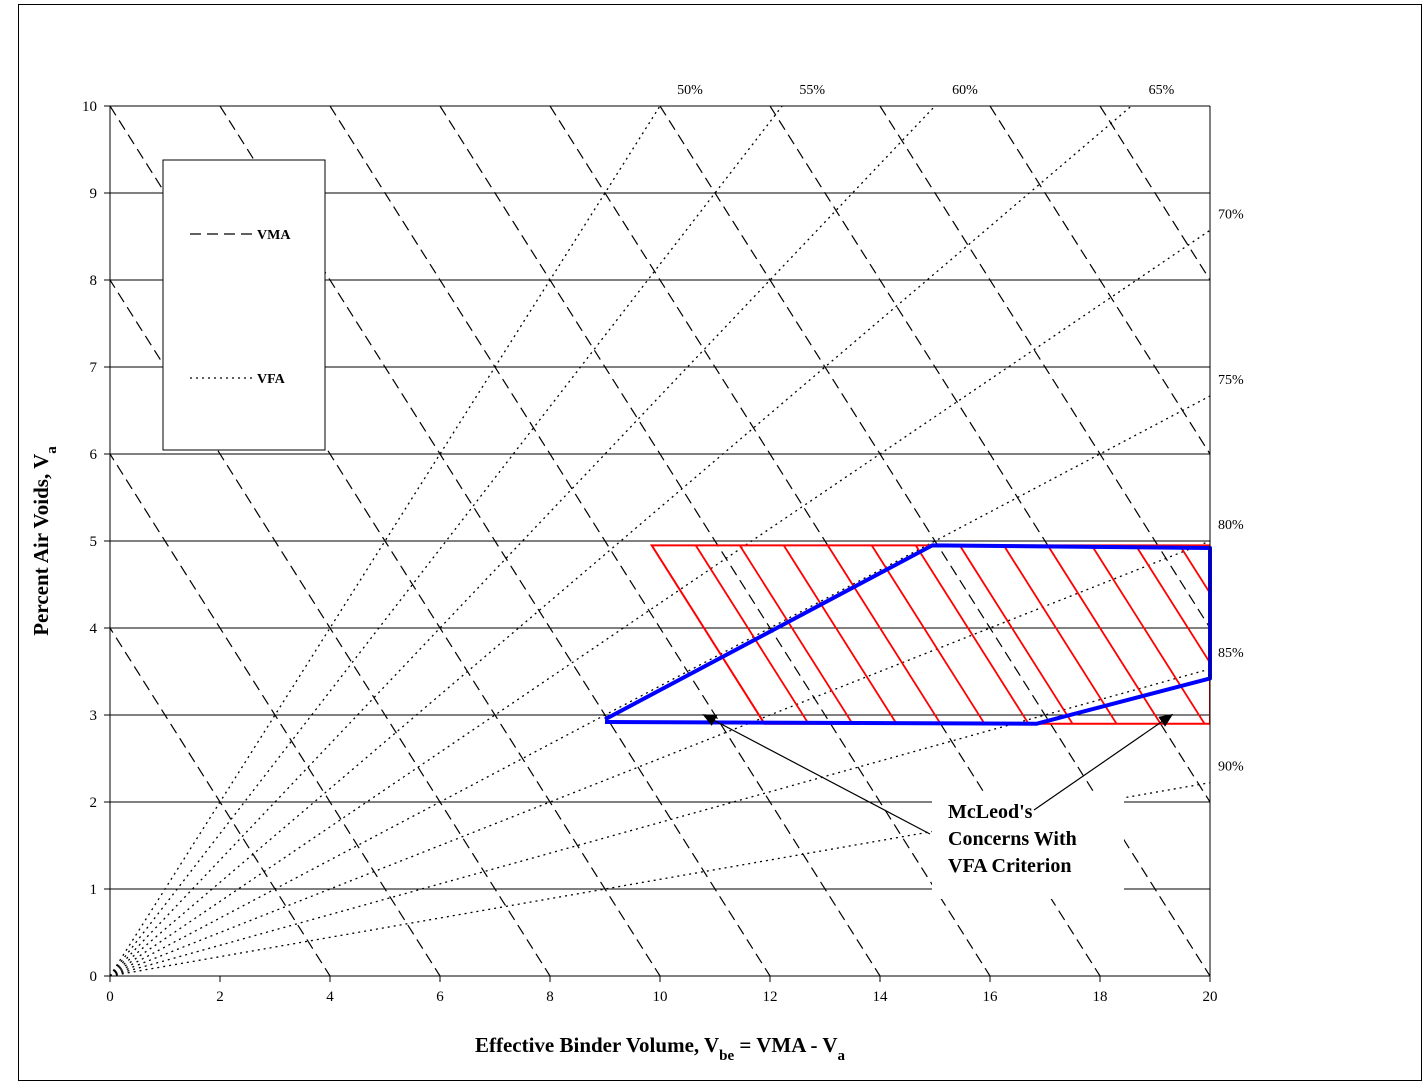 The image size is (1425, 1085). I want to click on criteria-region, so click(929, 634).